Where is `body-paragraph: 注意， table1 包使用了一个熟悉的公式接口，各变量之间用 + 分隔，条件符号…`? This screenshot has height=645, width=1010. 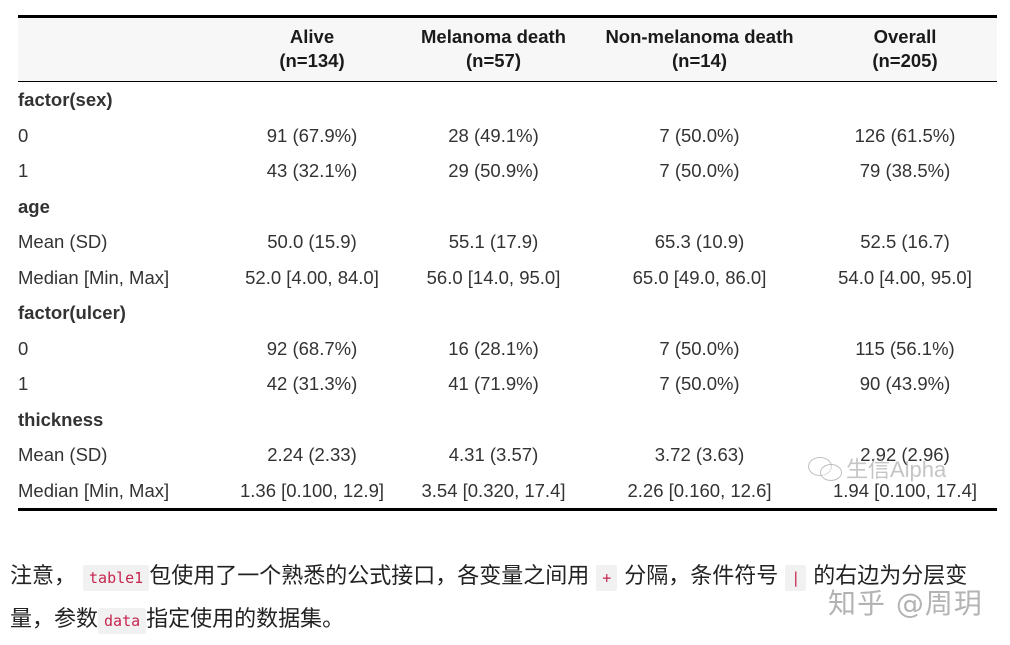 body-paragraph: 注意， table1 包使用了一个熟悉的公式接口，各变量之间用 + 分隔，条件符号… is located at coordinates (505, 599).